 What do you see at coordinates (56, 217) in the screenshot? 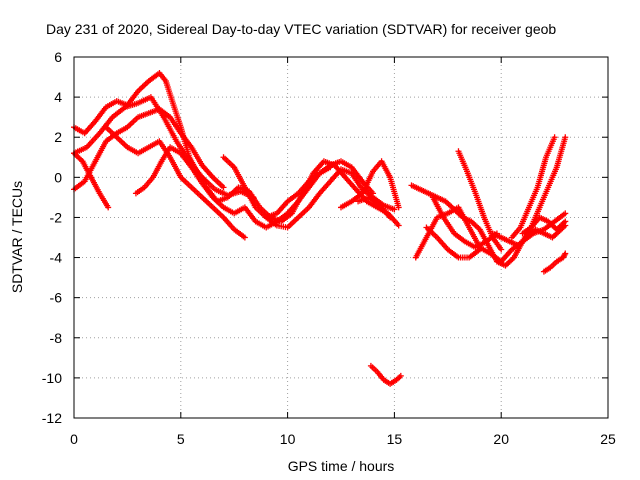
I see `y-tick-label: -2` at bounding box center [56, 217].